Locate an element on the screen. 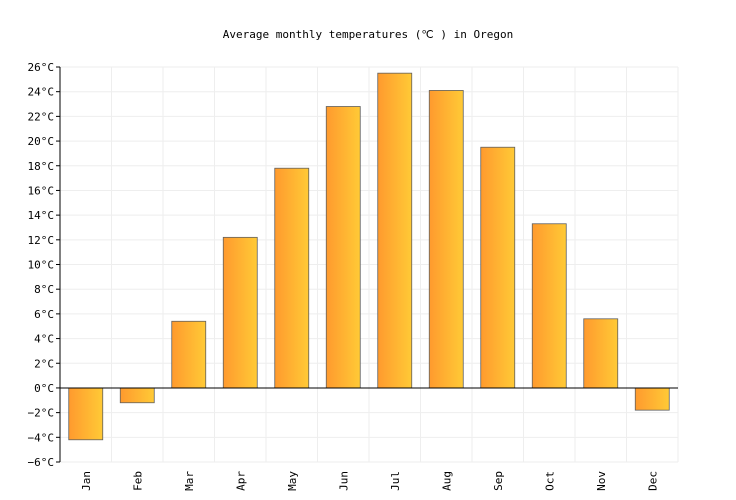  x-tick-label-feb: Feb is located at coordinates (137, 481).